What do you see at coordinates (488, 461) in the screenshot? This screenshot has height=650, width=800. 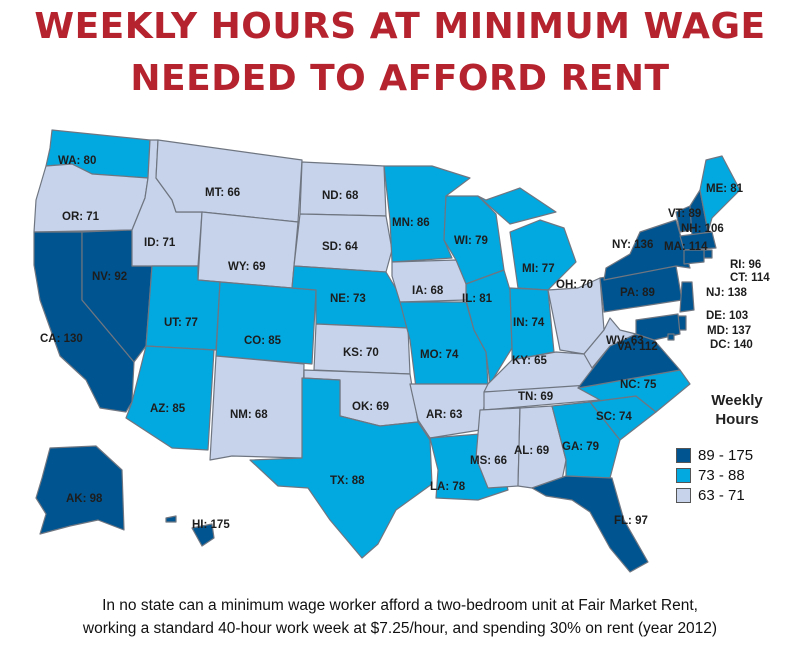 I see `state-label-ms: MS: 66` at bounding box center [488, 461].